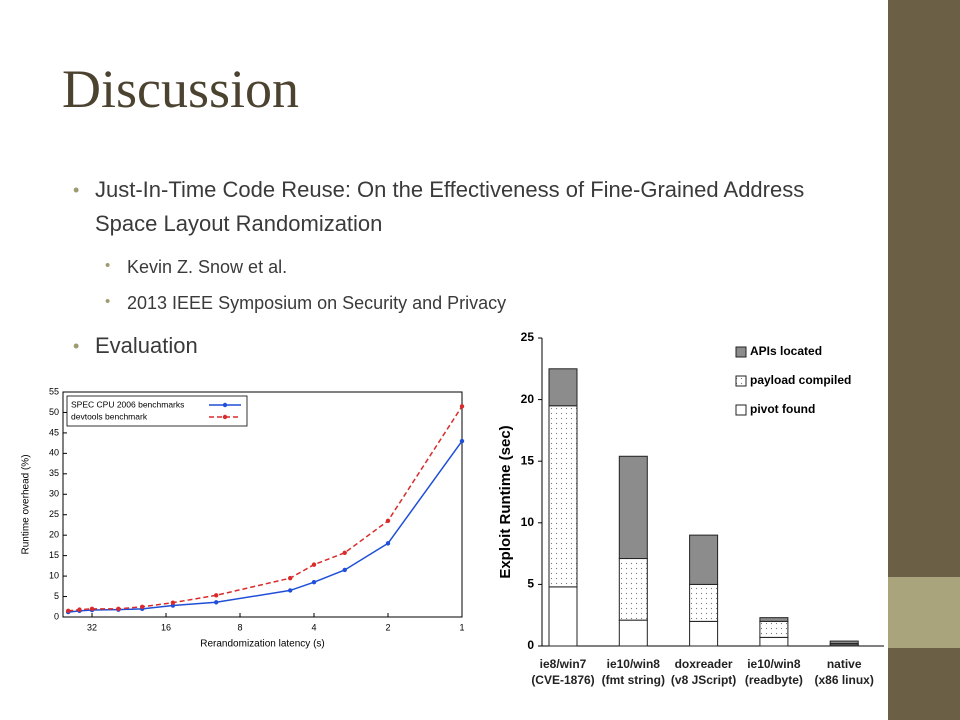 Image resolution: width=960 pixels, height=720 pixels. I want to click on sub-bullet: Kevin Z. Snow et al., so click(196, 267).